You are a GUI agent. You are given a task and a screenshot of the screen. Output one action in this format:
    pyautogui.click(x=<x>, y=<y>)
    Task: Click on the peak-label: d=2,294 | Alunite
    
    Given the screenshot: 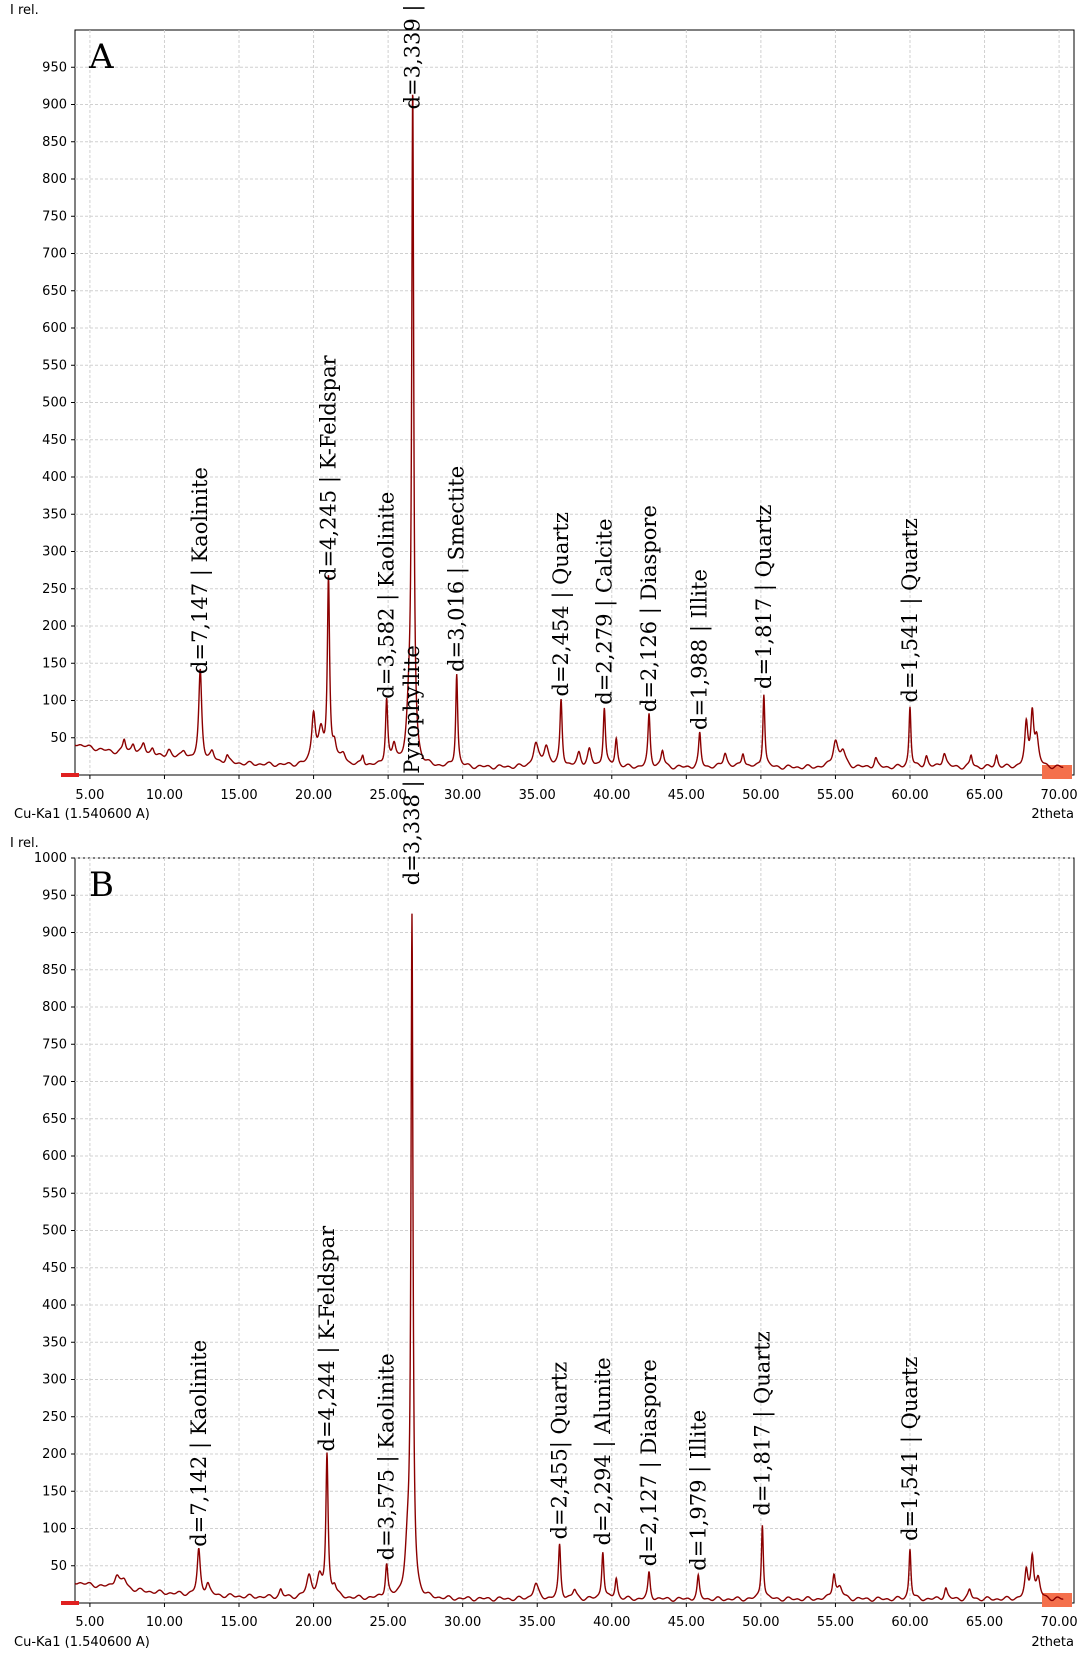 What is the action you would take?
    pyautogui.click(x=603, y=1451)
    